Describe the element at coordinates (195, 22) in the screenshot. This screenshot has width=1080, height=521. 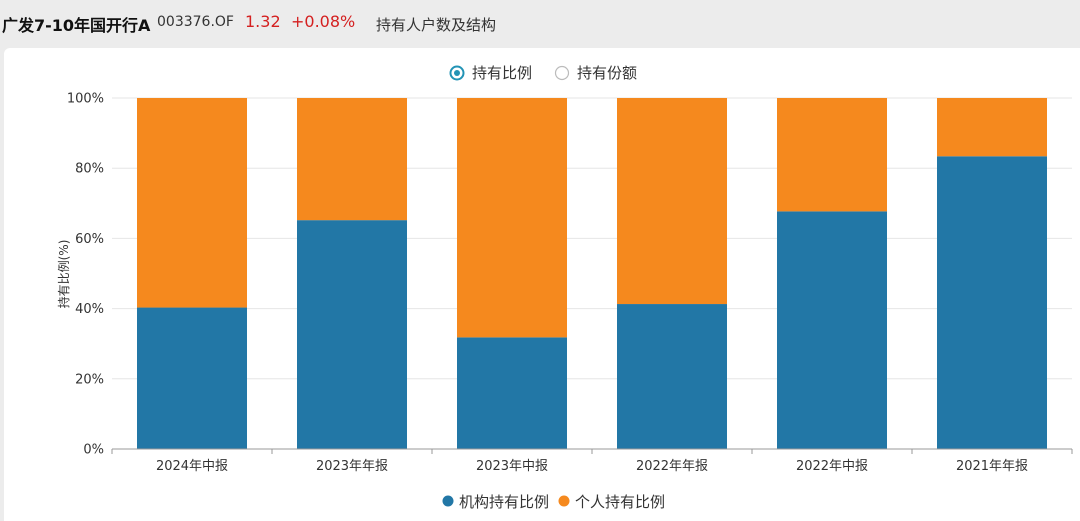
I see `fund-code: 003376.OF` at that location.